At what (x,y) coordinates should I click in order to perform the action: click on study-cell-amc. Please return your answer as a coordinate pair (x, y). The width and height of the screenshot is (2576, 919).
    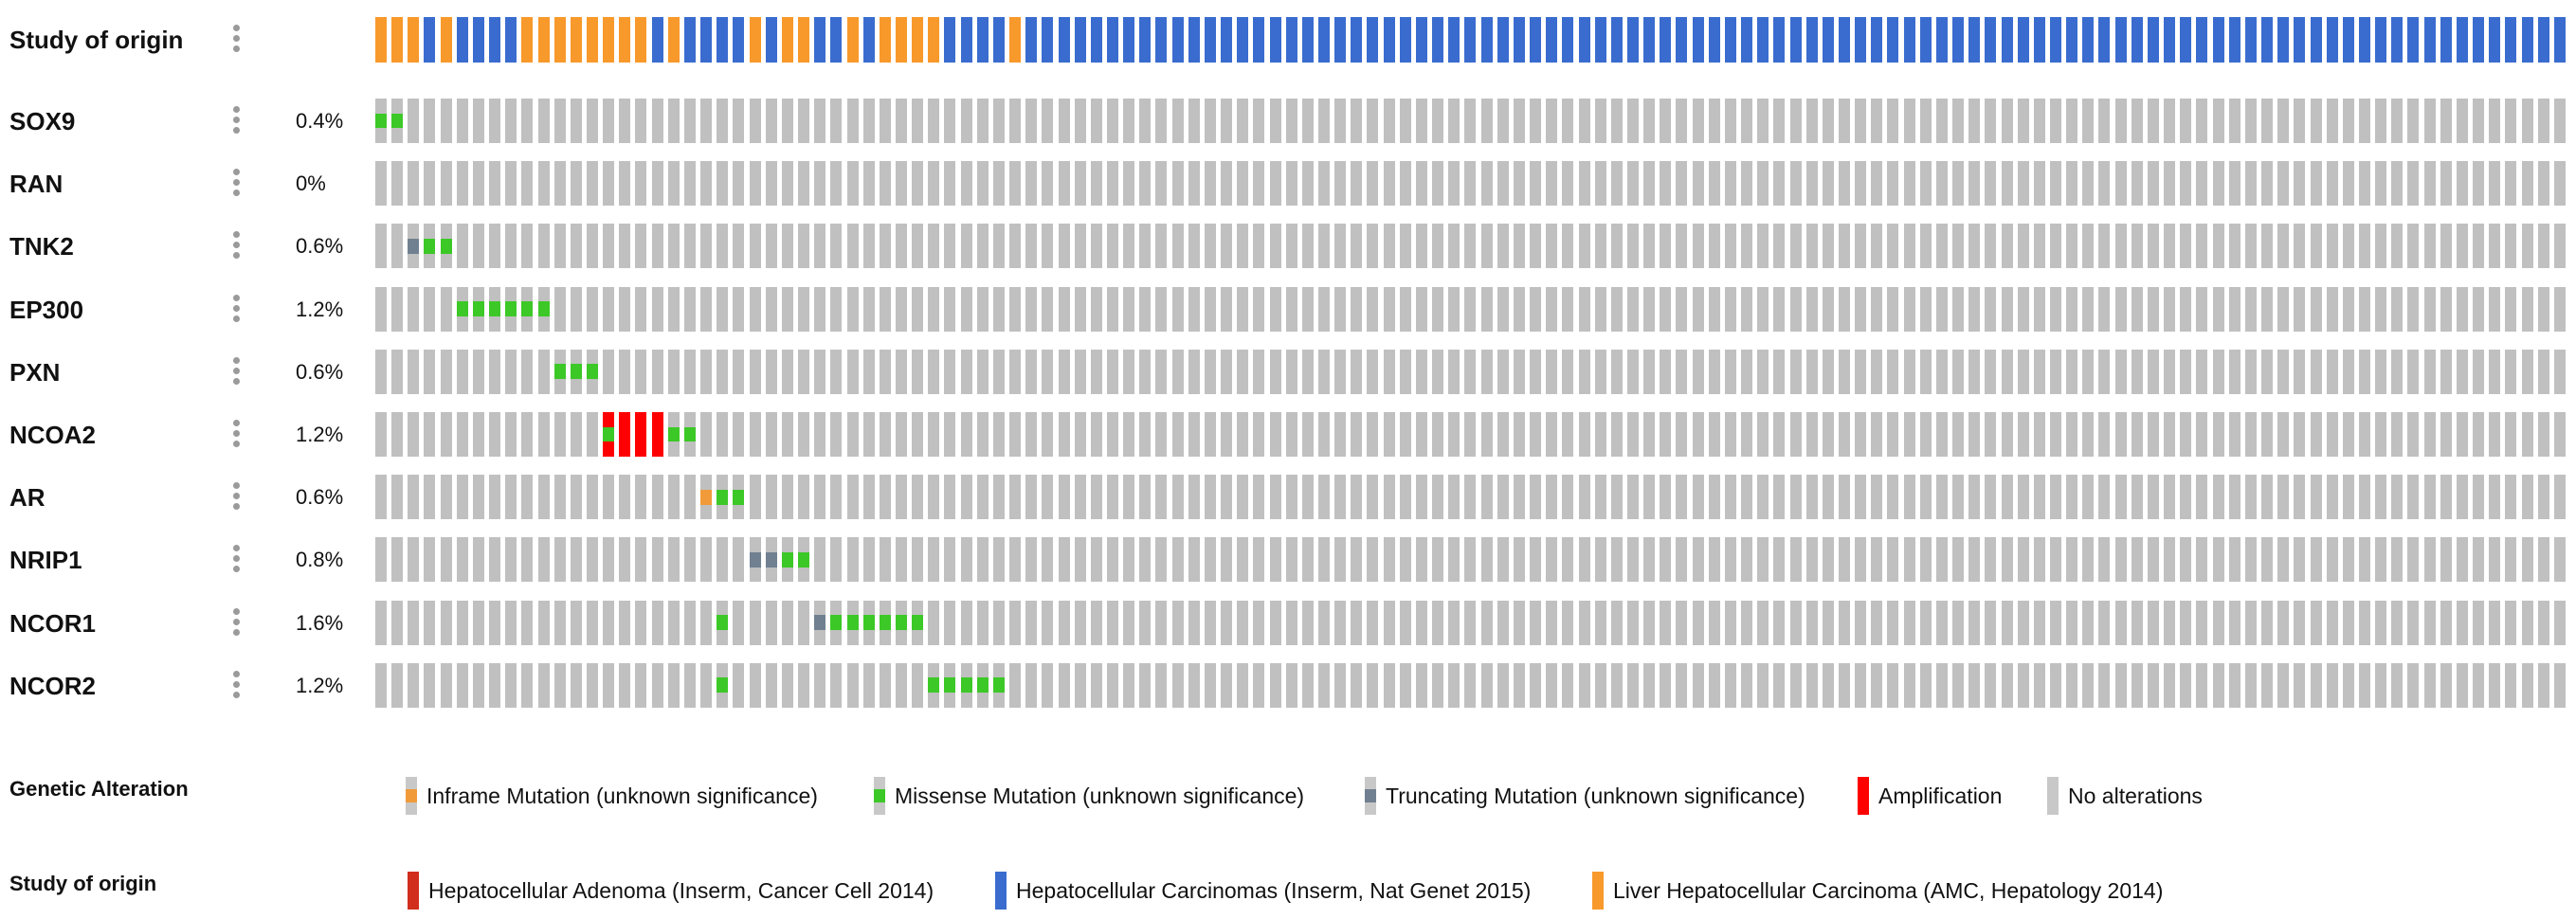
    Looking at the image, I should click on (527, 40).